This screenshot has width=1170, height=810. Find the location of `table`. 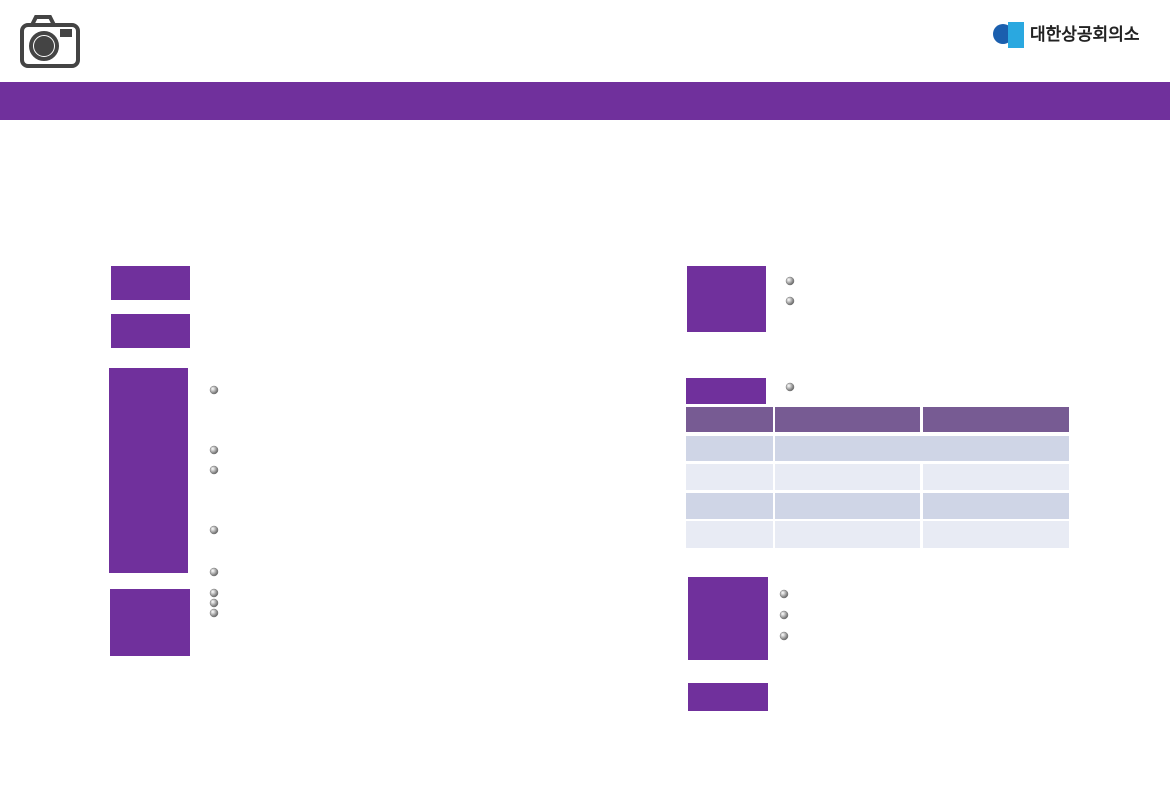

table is located at coordinates (877, 477).